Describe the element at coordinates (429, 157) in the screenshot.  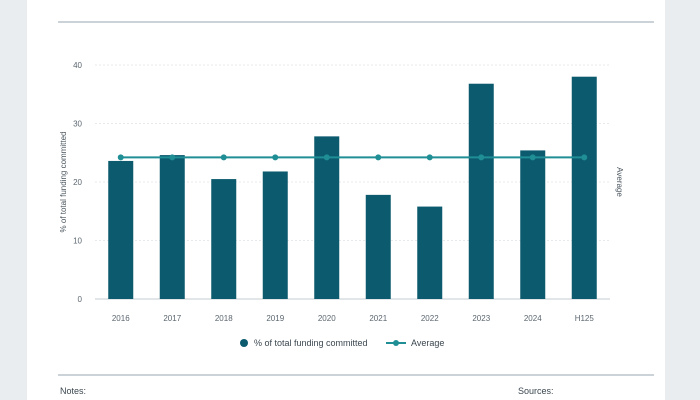
I see `average-point-2022` at that location.